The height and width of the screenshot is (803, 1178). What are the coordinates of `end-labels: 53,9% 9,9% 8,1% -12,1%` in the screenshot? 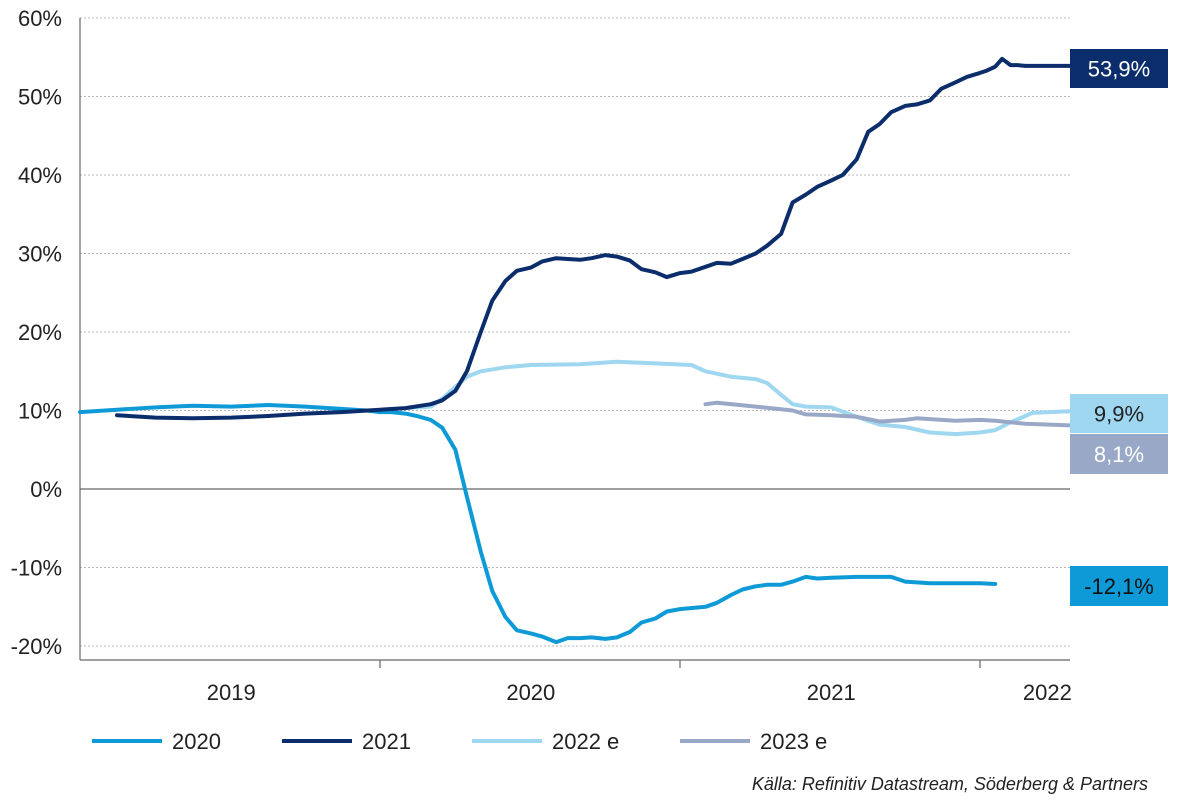 It's located at (1119, 327).